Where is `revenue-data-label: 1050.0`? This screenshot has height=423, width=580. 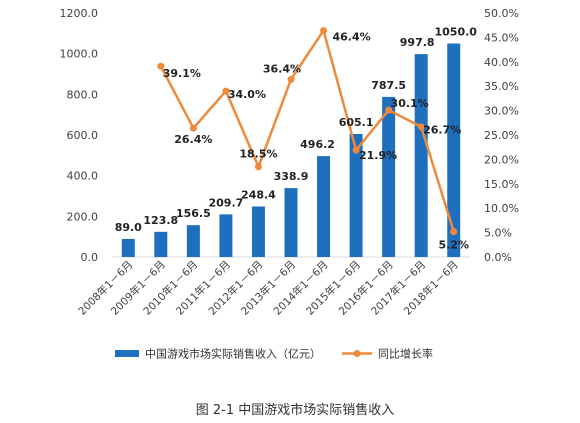
revenue-data-label: 1050.0 is located at coordinates (456, 32).